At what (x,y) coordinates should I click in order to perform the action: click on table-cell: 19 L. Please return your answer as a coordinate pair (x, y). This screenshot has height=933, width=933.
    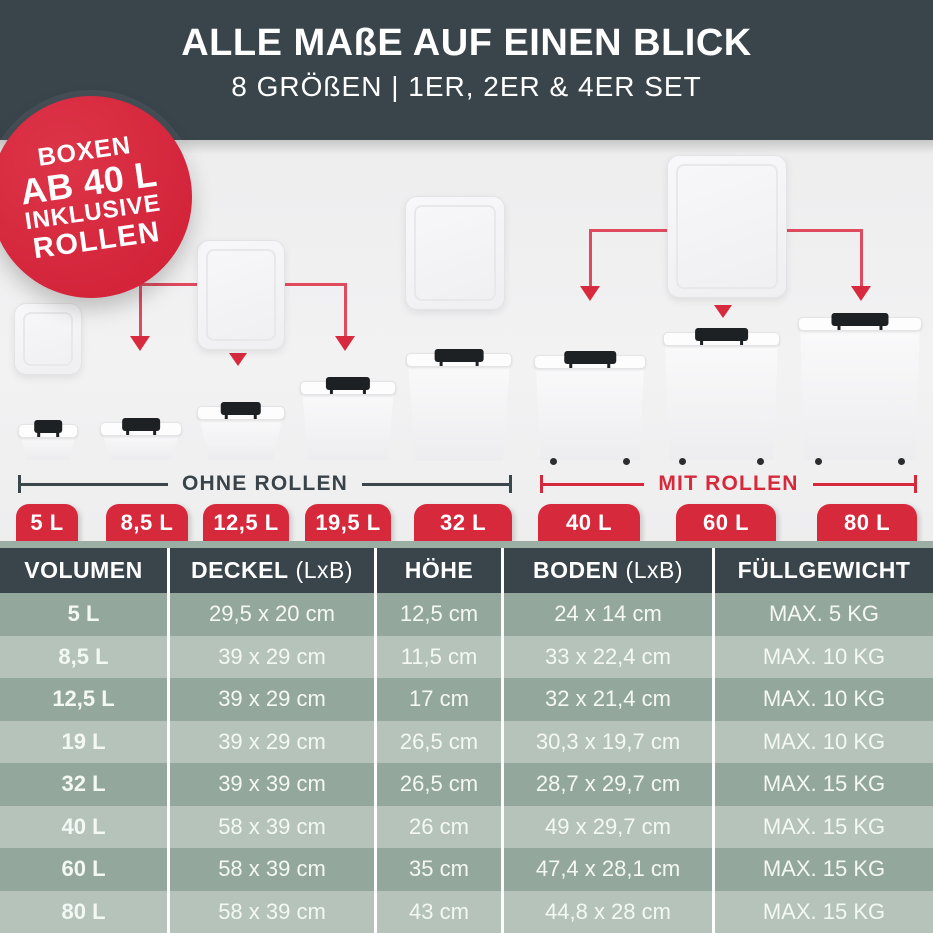
    Looking at the image, I should click on (83, 741).